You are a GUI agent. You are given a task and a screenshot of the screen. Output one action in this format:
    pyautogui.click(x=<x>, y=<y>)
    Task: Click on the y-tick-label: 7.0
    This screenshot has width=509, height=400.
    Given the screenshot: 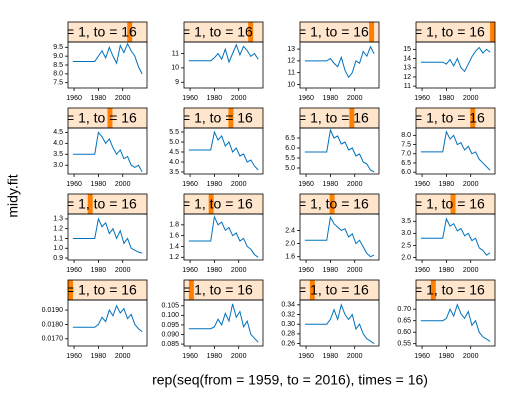 What is the action you would take?
    pyautogui.click(x=406, y=154)
    